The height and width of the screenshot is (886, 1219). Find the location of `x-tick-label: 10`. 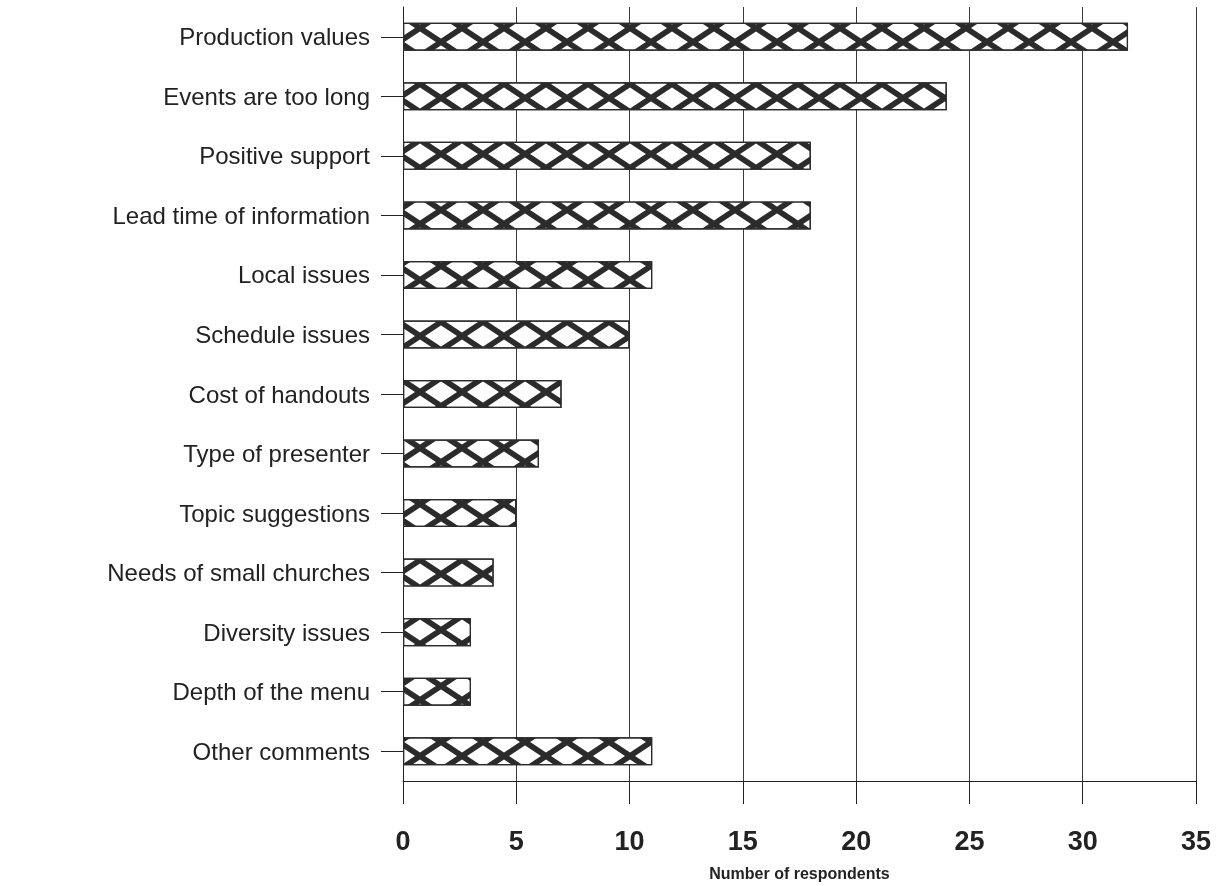

x-tick-label: 10 is located at coordinates (629, 840).